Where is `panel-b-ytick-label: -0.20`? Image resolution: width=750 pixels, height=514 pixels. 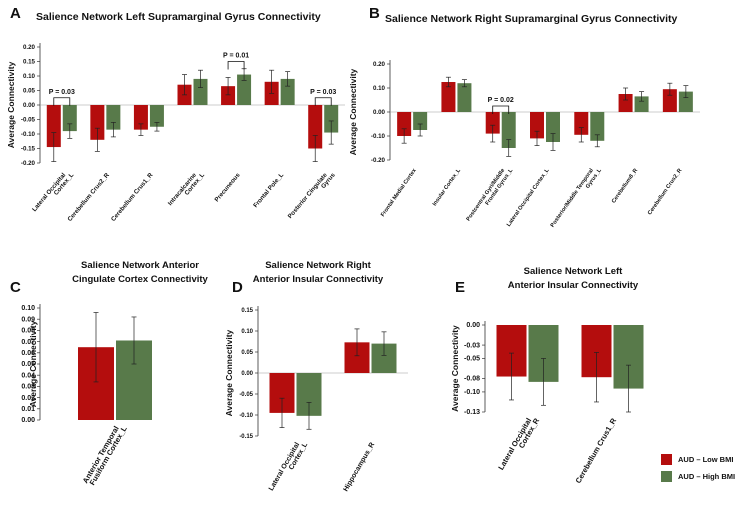
panel-b-ytick-label: -0.20 is located at coordinates (378, 160).